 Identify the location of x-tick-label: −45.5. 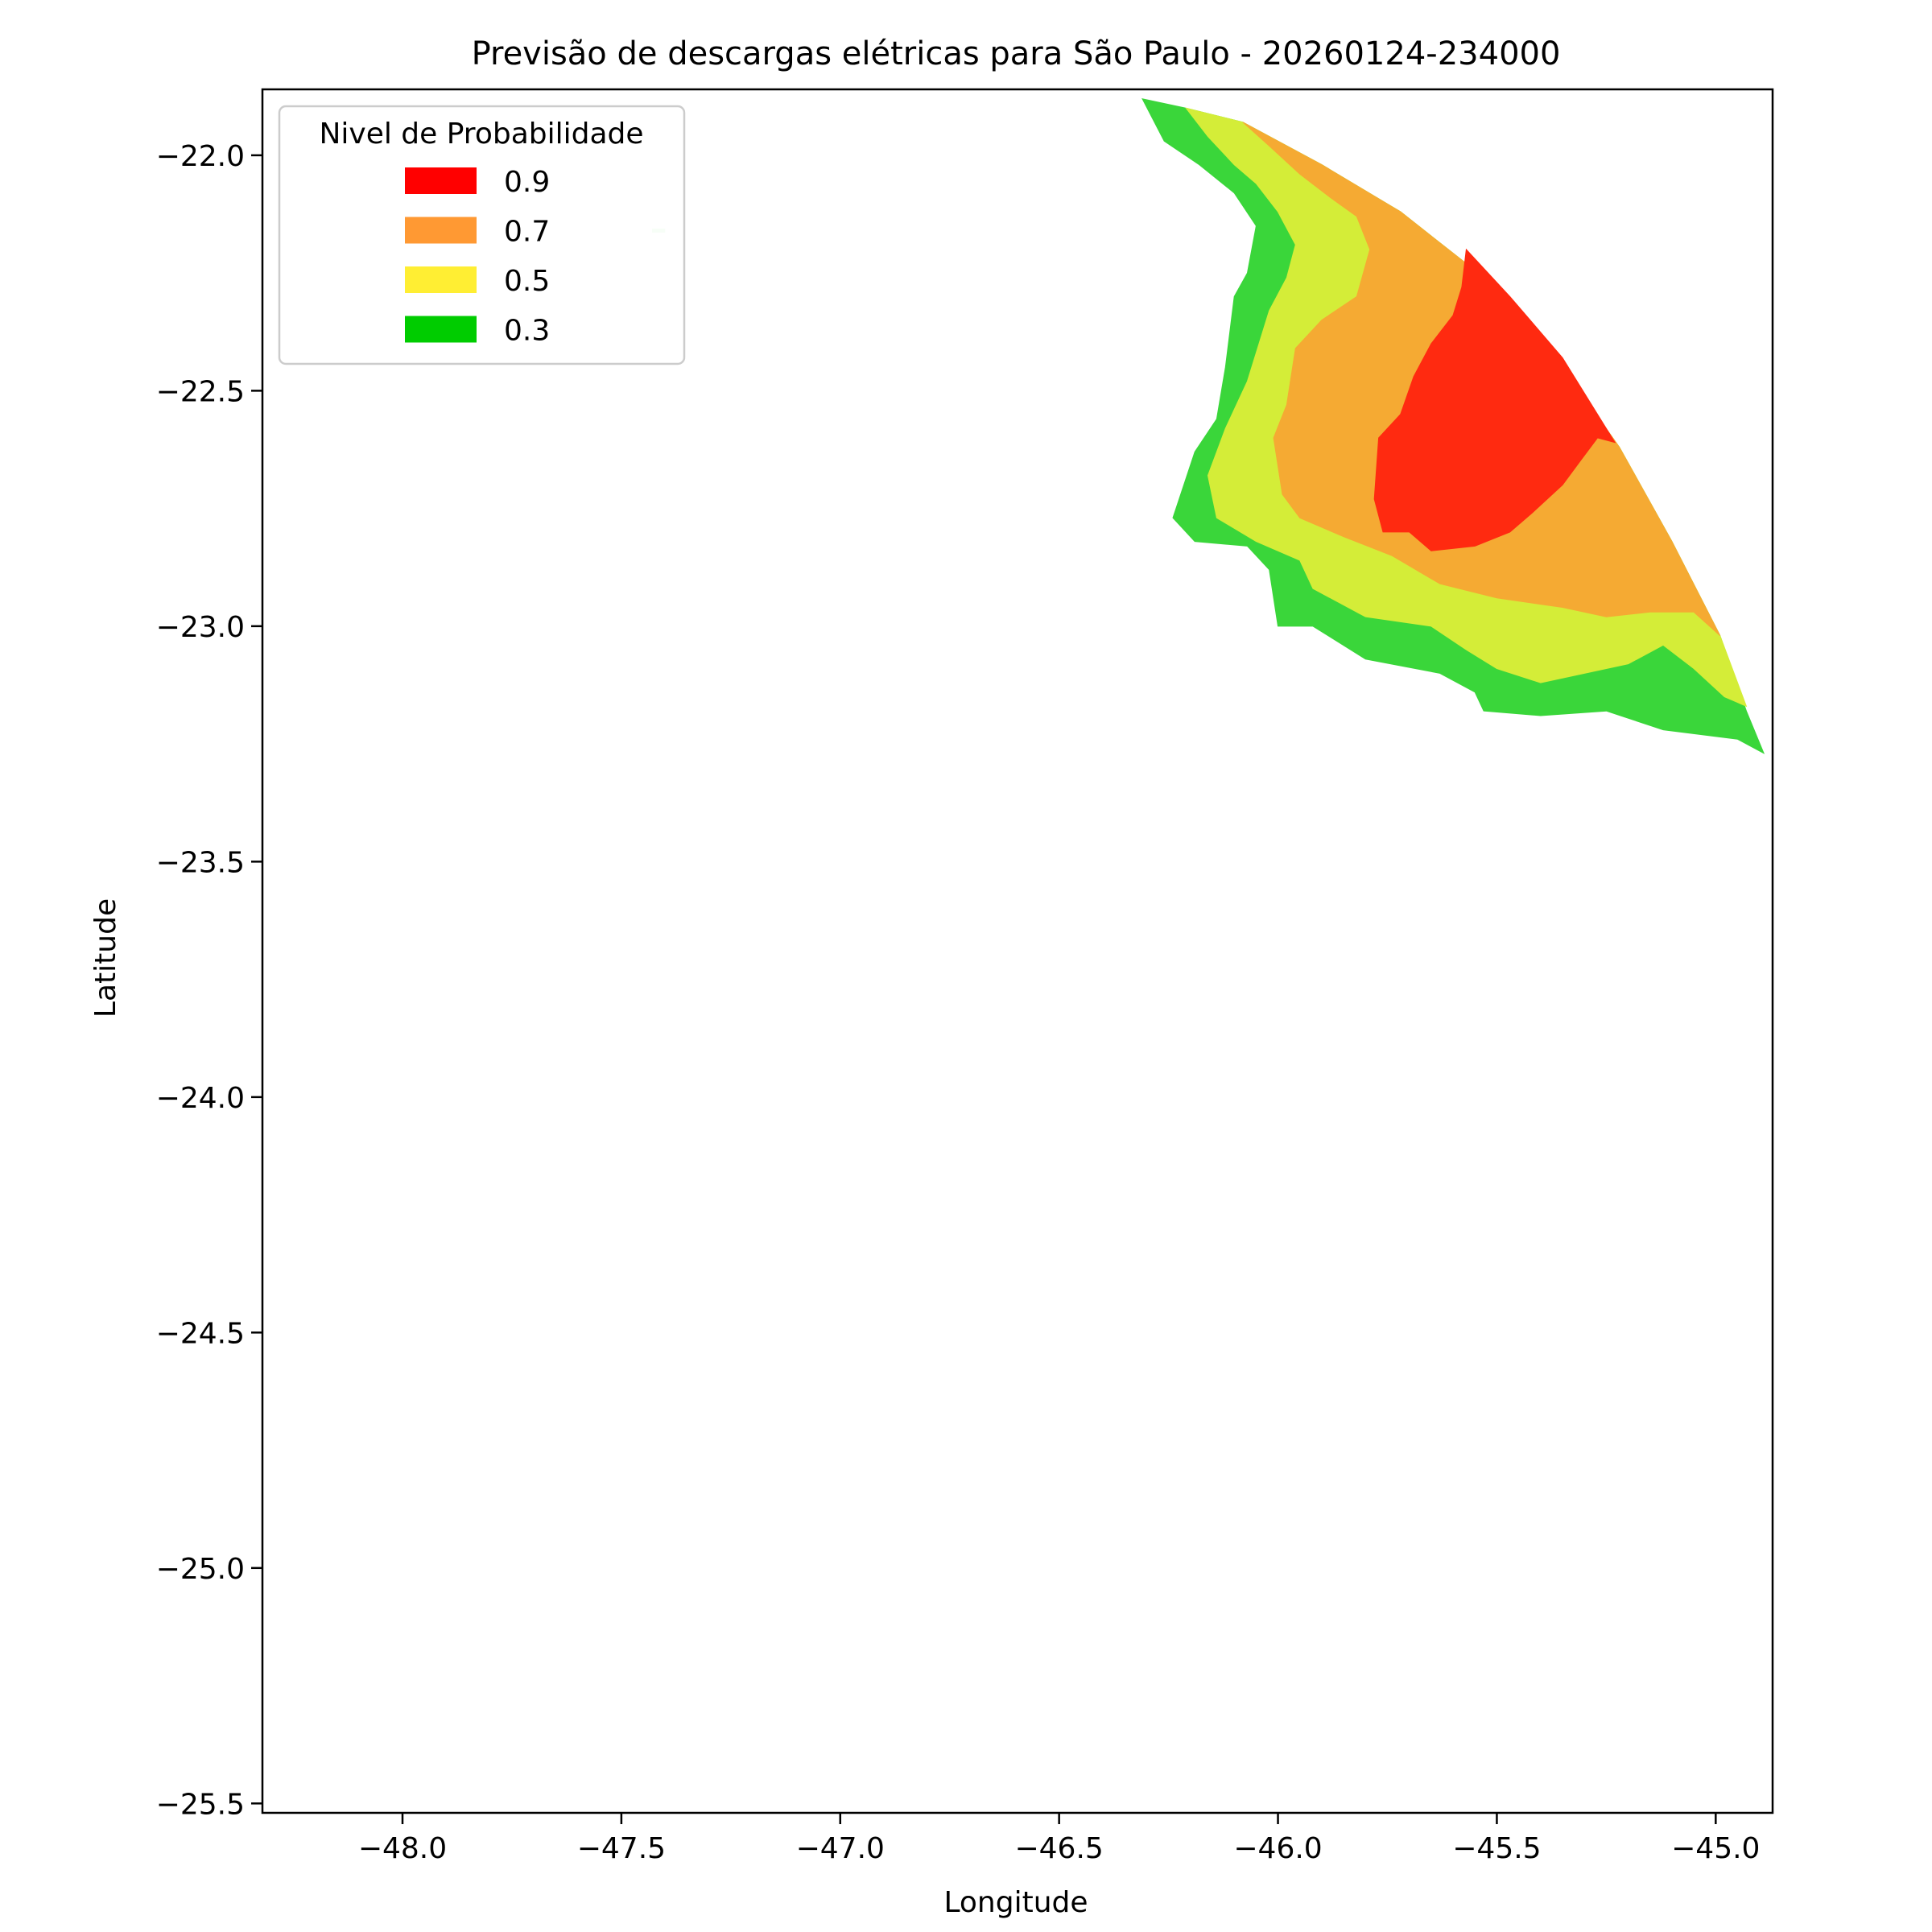
(1496, 1849).